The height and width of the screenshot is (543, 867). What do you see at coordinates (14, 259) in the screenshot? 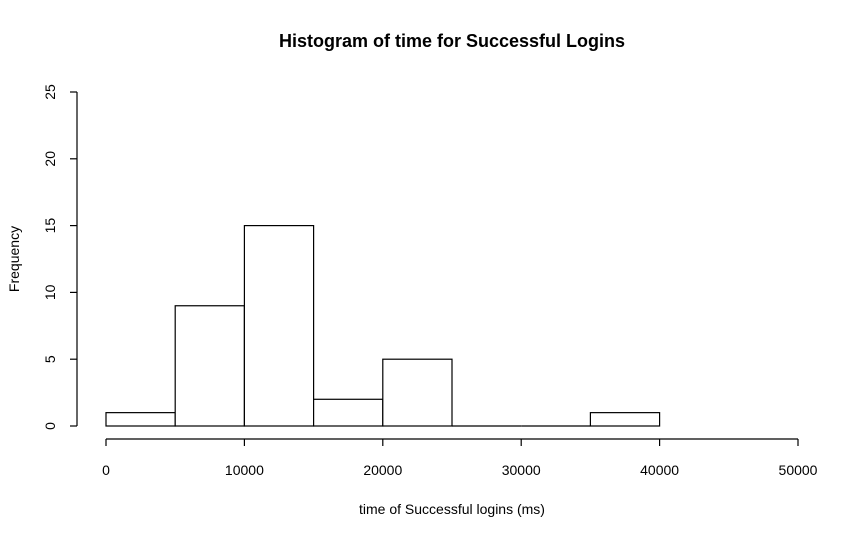
I see `y-axis-label: Frequency` at bounding box center [14, 259].